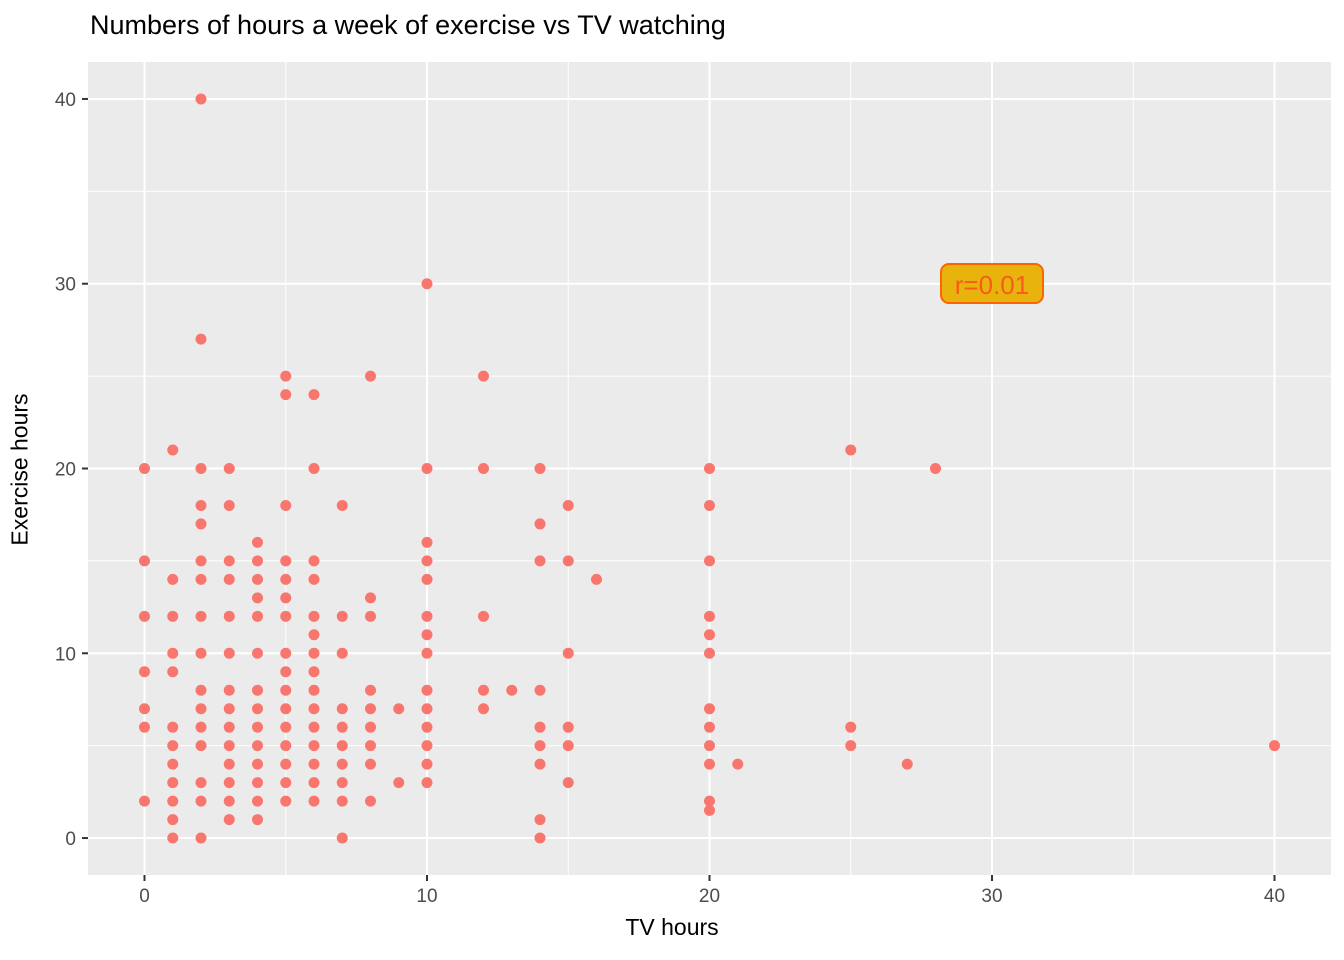 The height and width of the screenshot is (960, 1344). I want to click on y-axis-title: Exercise hours, so click(19, 469).